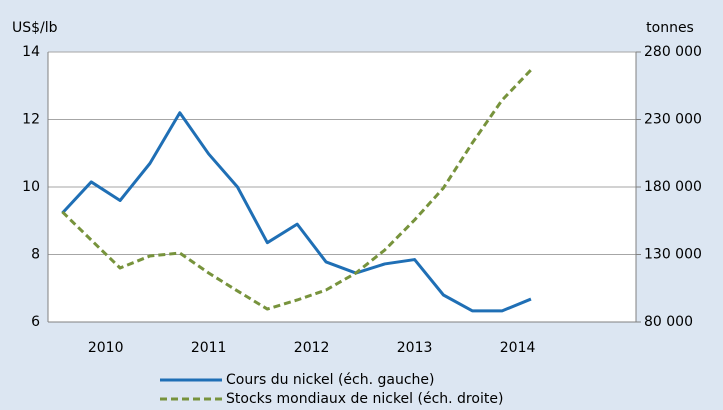  Describe the element at coordinates (31, 187) in the screenshot. I see `y-tick-label: 10` at that location.